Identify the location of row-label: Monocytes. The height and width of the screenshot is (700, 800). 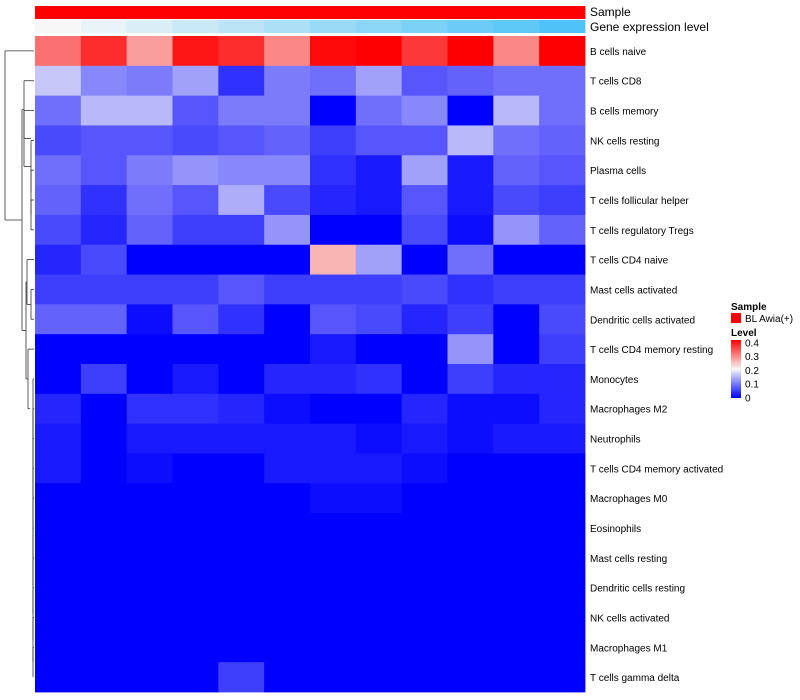
(614, 380).